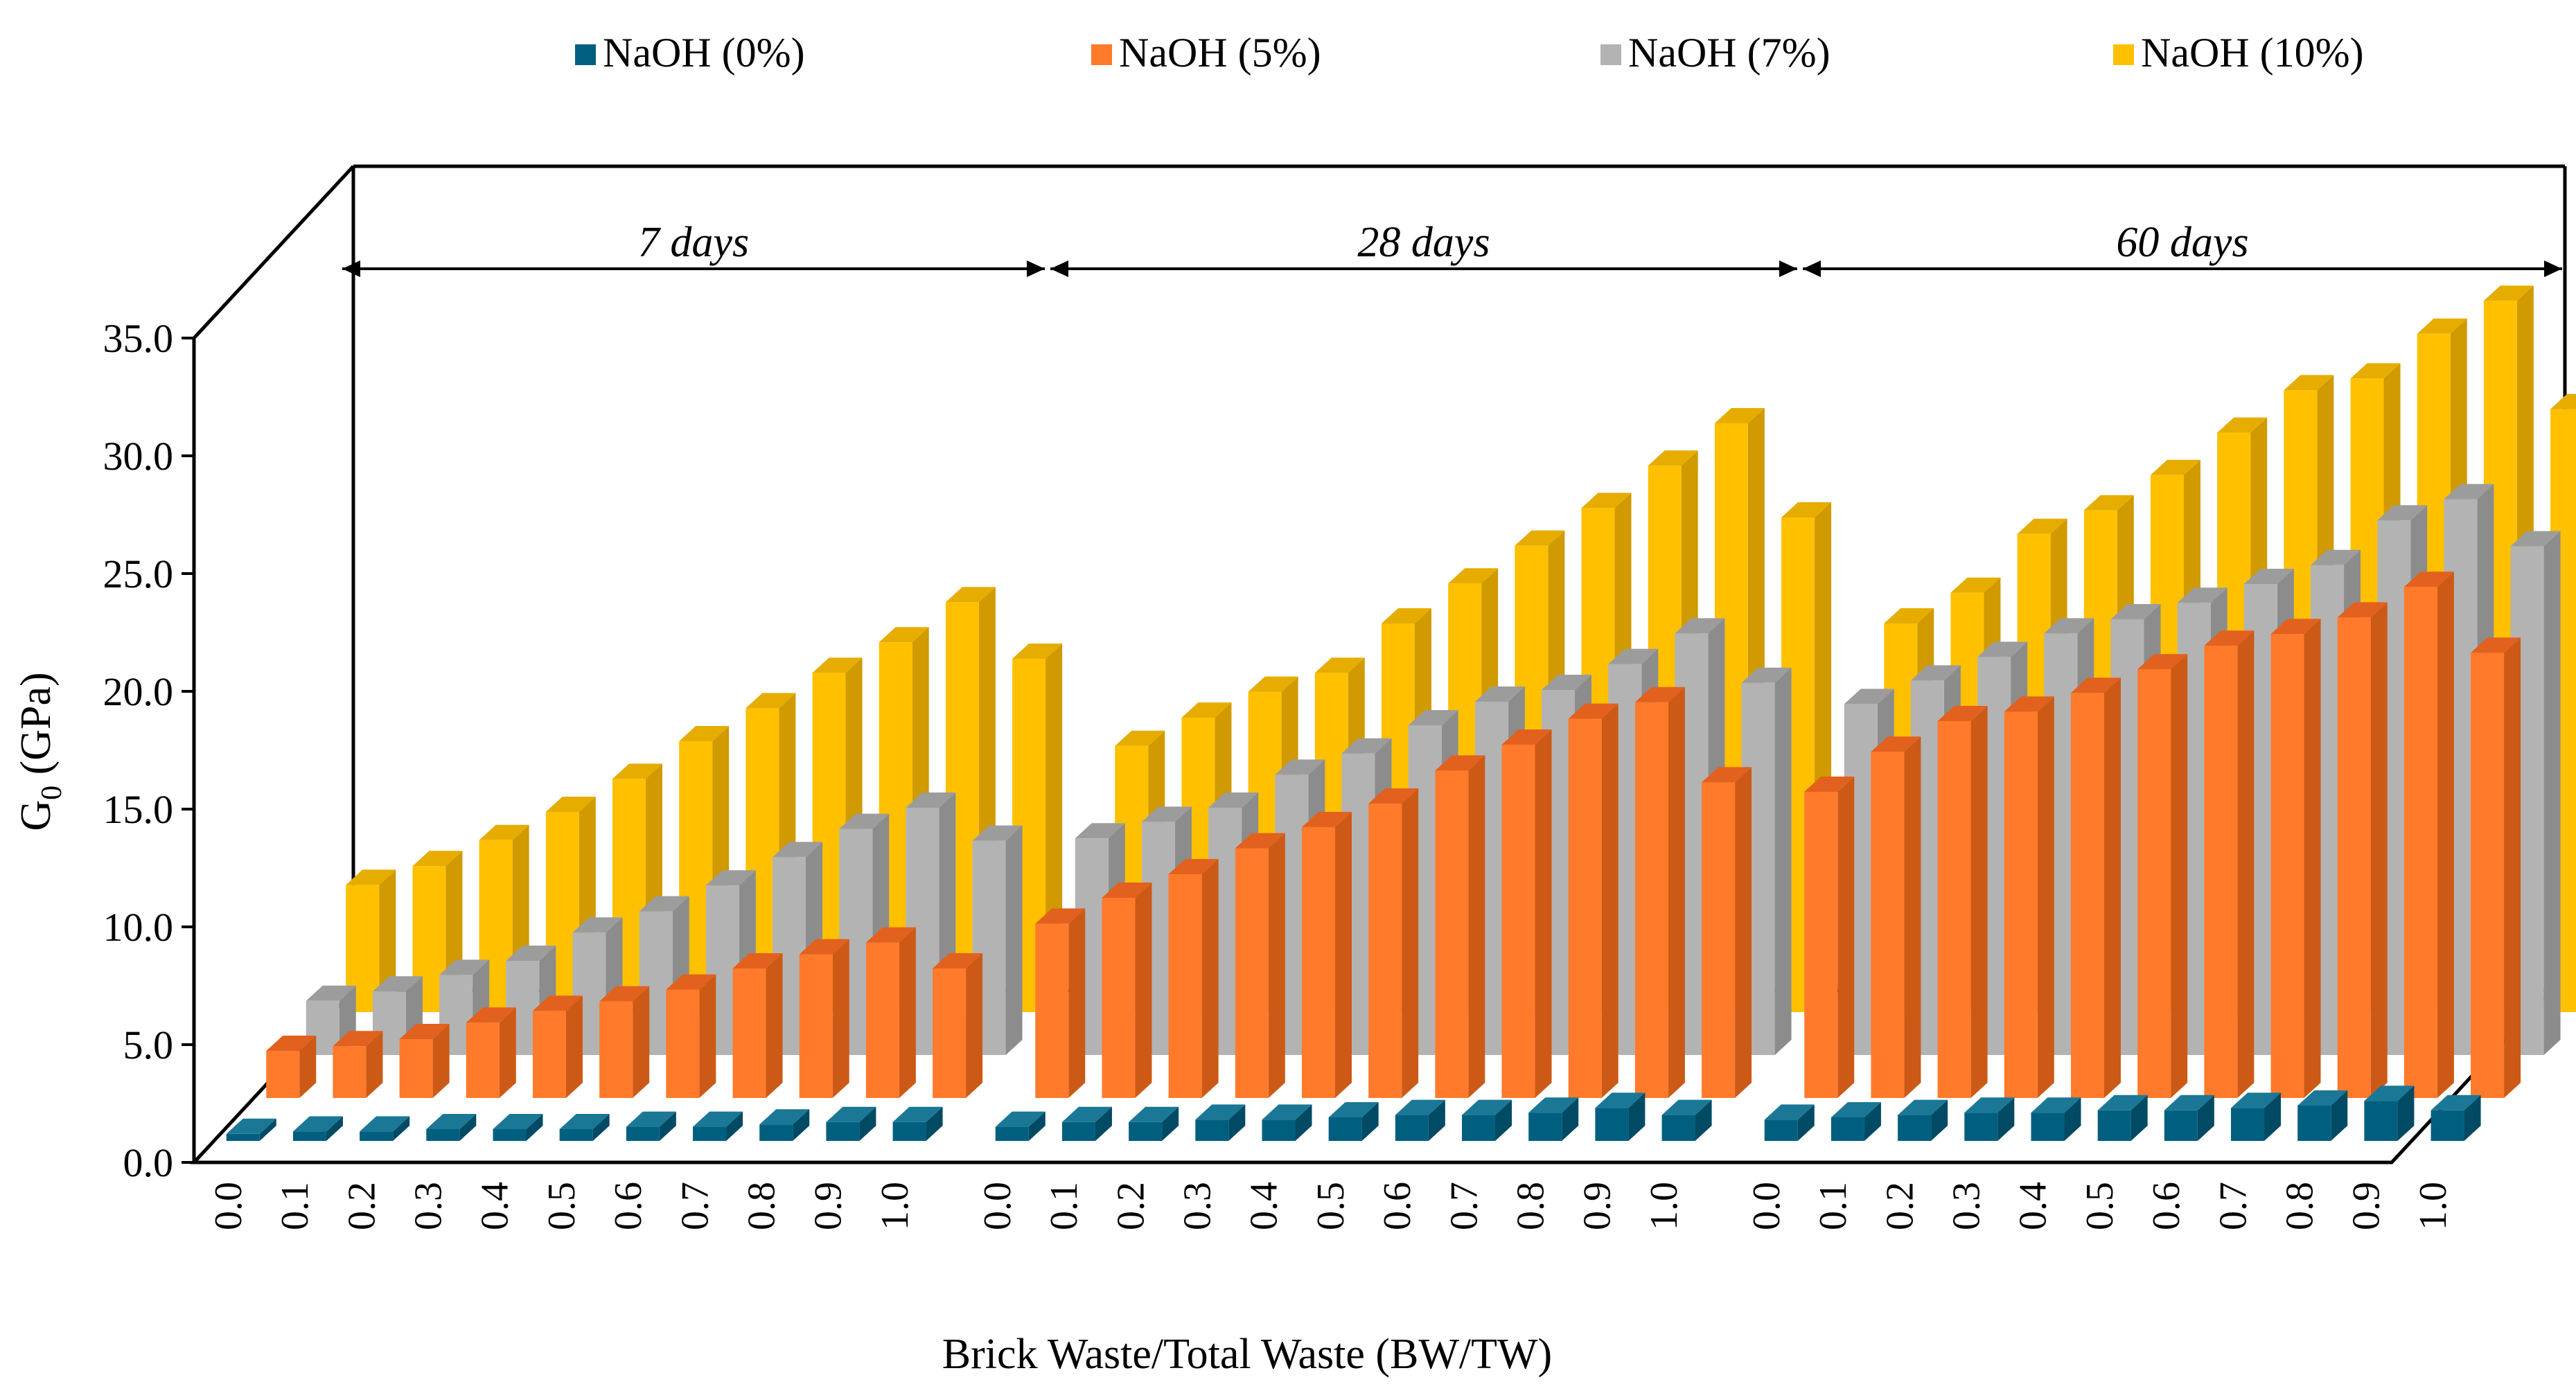  Describe the element at coordinates (2166, 1206) in the screenshot. I see `x-tick-label: 0.6` at that location.